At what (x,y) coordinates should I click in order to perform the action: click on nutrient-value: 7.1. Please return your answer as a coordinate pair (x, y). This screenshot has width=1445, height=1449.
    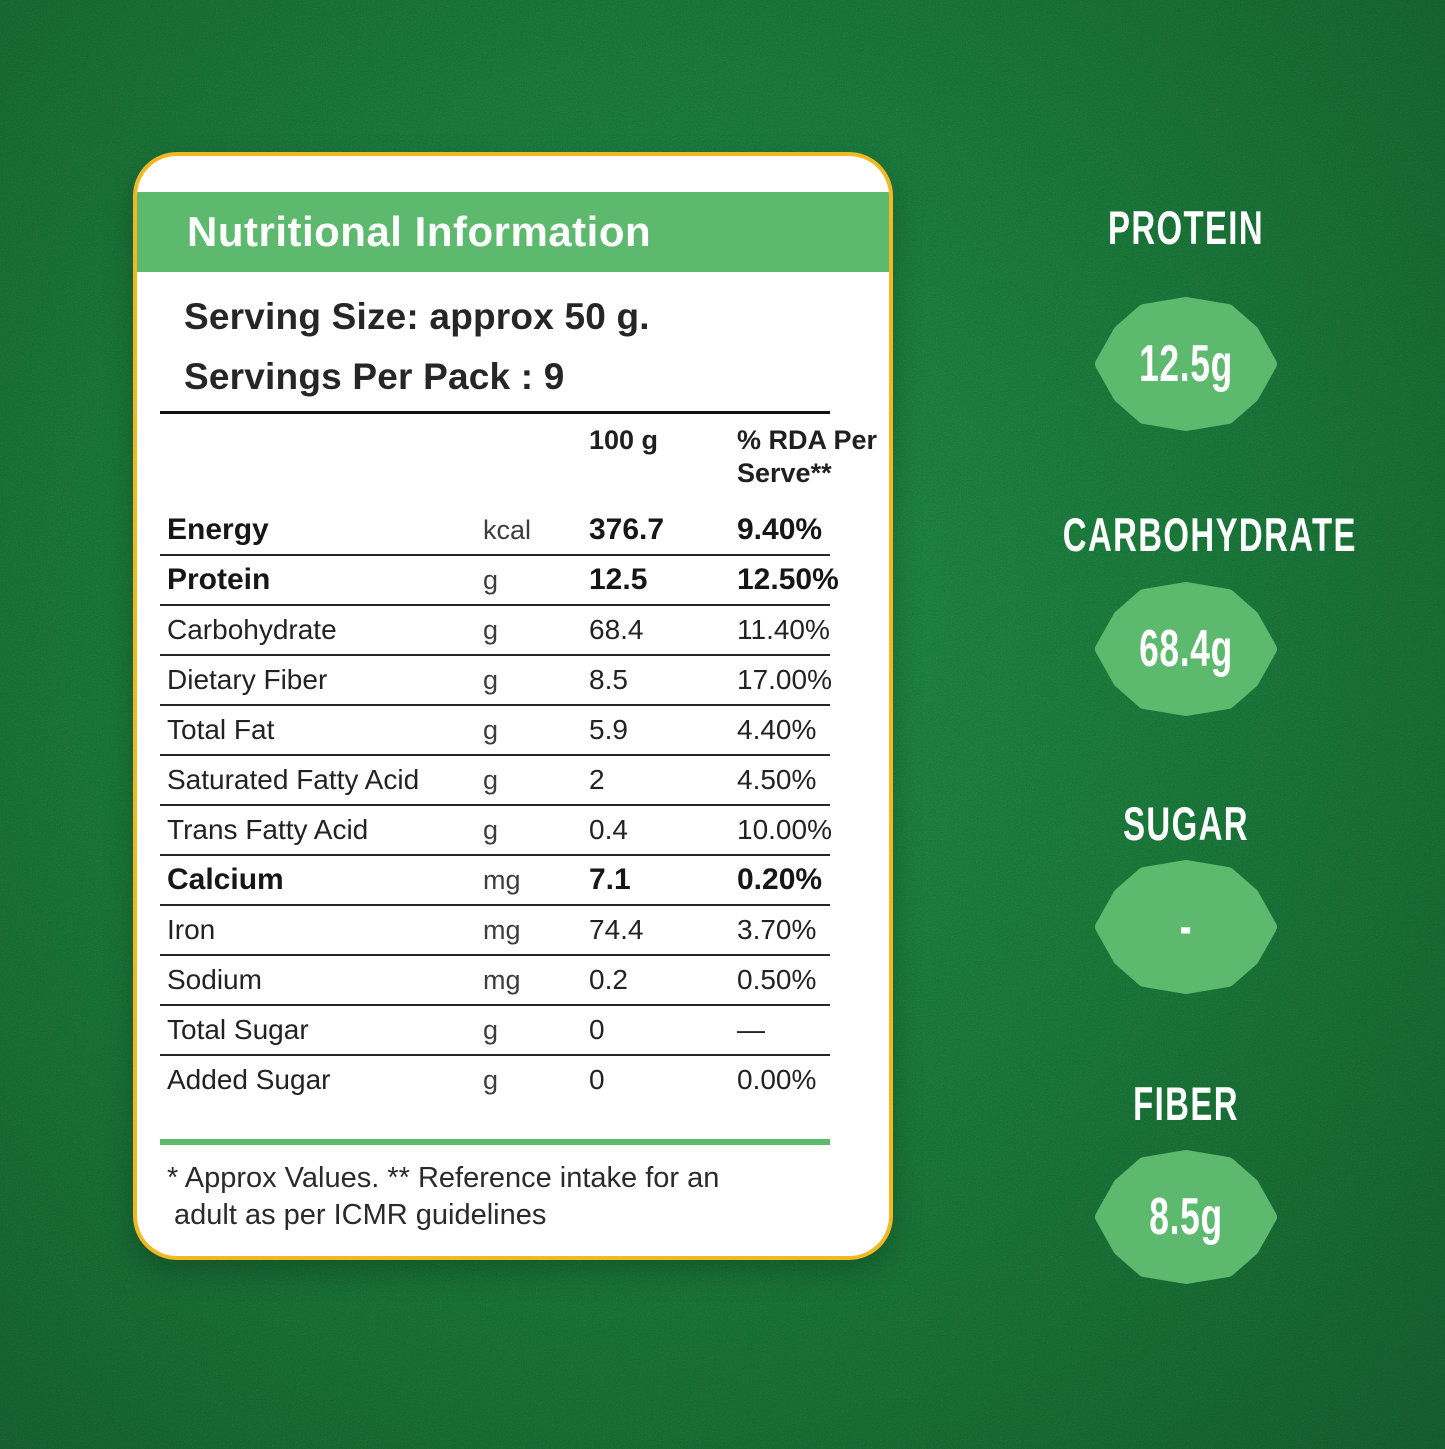
    Looking at the image, I should click on (610, 879).